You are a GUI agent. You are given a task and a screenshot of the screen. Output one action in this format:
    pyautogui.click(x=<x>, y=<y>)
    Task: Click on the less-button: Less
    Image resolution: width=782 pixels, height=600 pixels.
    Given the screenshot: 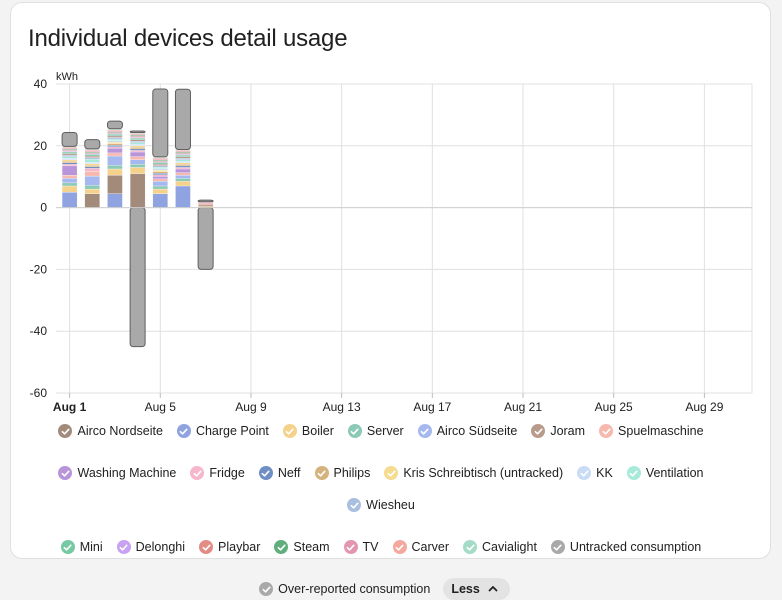 What is the action you would take?
    pyautogui.click(x=476, y=589)
    